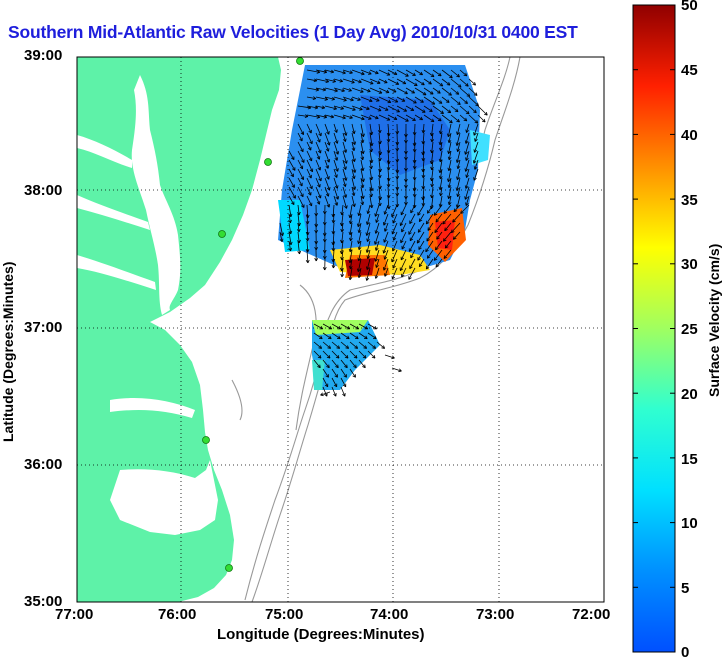 Image resolution: width=724 pixels, height=661 pixels. What do you see at coordinates (43, 55) in the screenshot?
I see `lat-tick-label: 39:00` at bounding box center [43, 55].